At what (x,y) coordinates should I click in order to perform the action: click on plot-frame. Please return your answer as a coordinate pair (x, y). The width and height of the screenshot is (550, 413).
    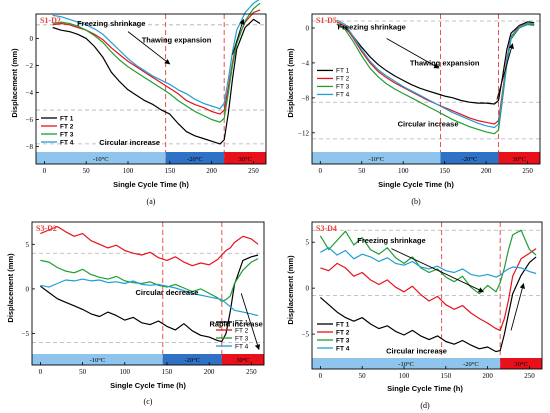
    Looking at the image, I should click on (148, 293).